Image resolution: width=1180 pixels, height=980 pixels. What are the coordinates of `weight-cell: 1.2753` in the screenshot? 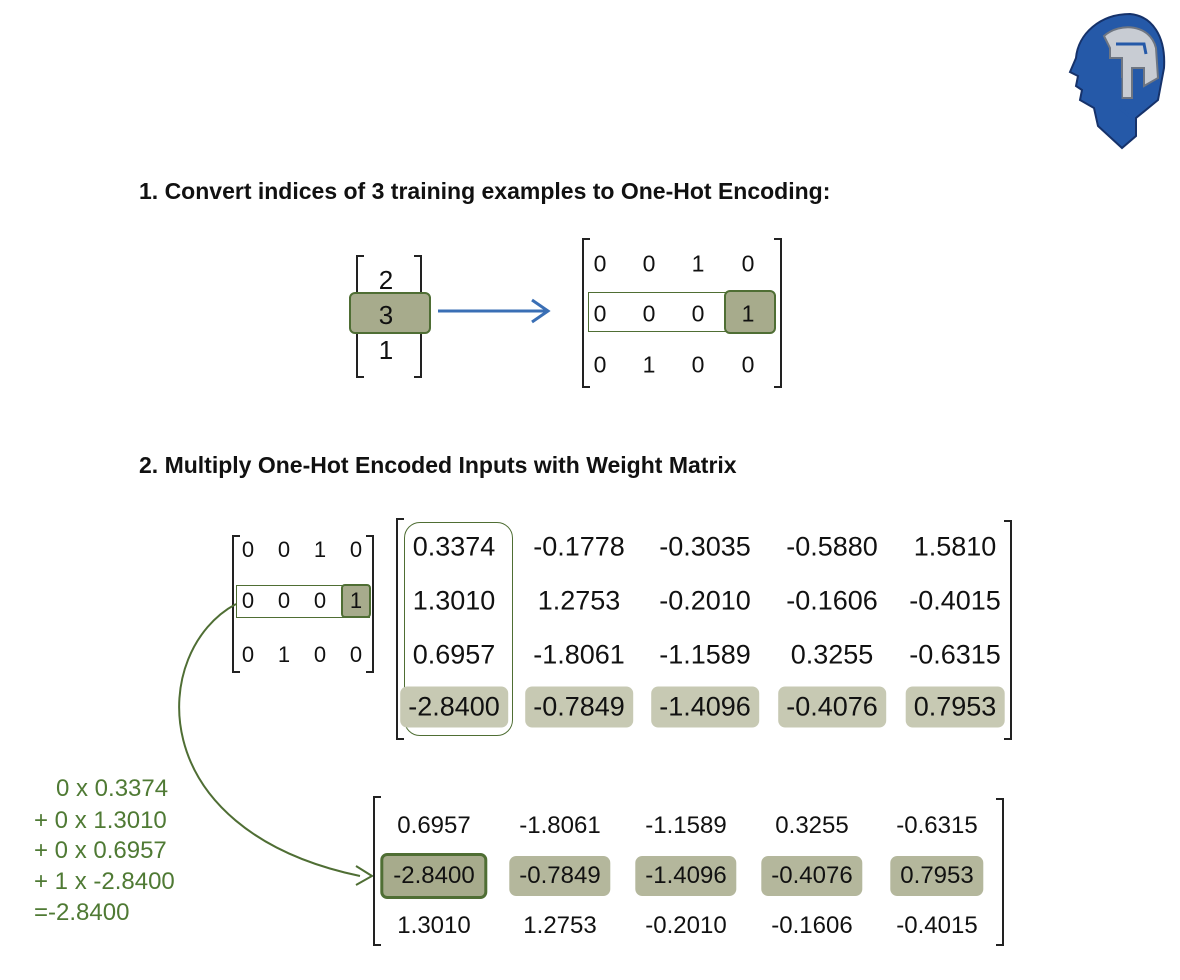 It's located at (579, 600).